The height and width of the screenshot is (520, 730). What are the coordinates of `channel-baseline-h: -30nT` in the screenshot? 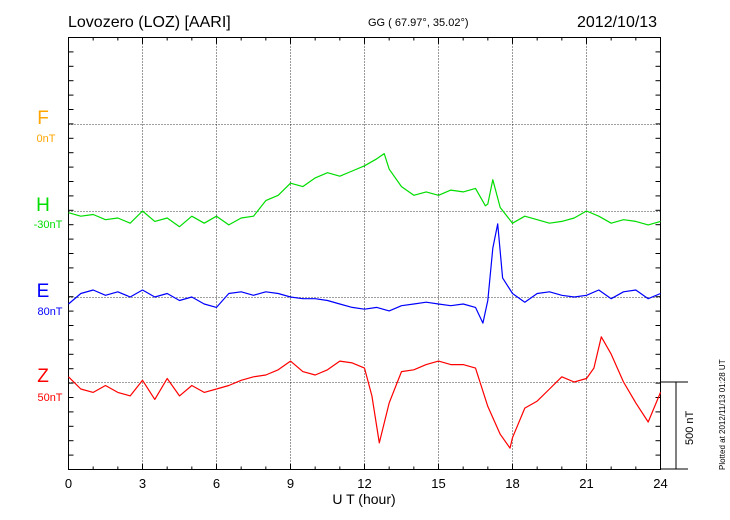 It's located at (48, 225).